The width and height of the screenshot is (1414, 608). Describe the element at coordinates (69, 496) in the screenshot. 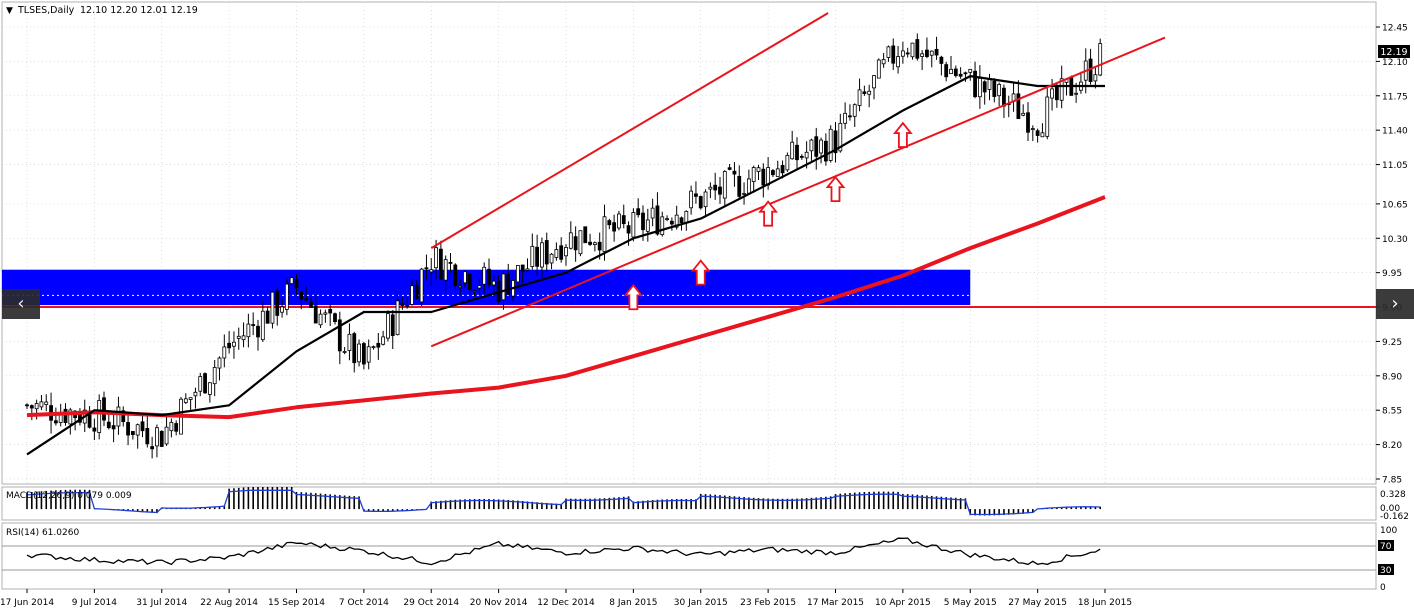

I see `macd-title: MACD(12,26,9) 0.079 0.009` at that location.